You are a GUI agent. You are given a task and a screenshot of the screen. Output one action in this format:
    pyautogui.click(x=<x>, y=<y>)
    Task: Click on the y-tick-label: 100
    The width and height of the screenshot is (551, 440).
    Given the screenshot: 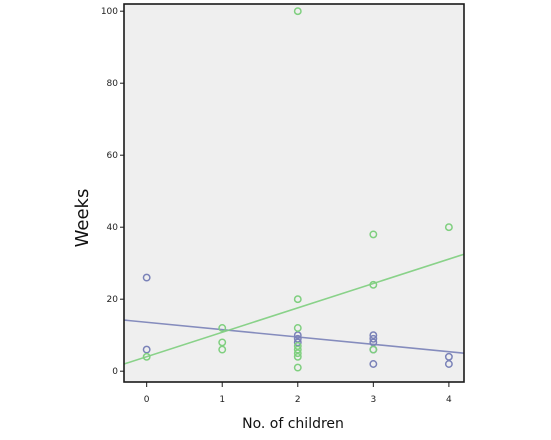 What is the action you would take?
    pyautogui.click(x=109, y=12)
    